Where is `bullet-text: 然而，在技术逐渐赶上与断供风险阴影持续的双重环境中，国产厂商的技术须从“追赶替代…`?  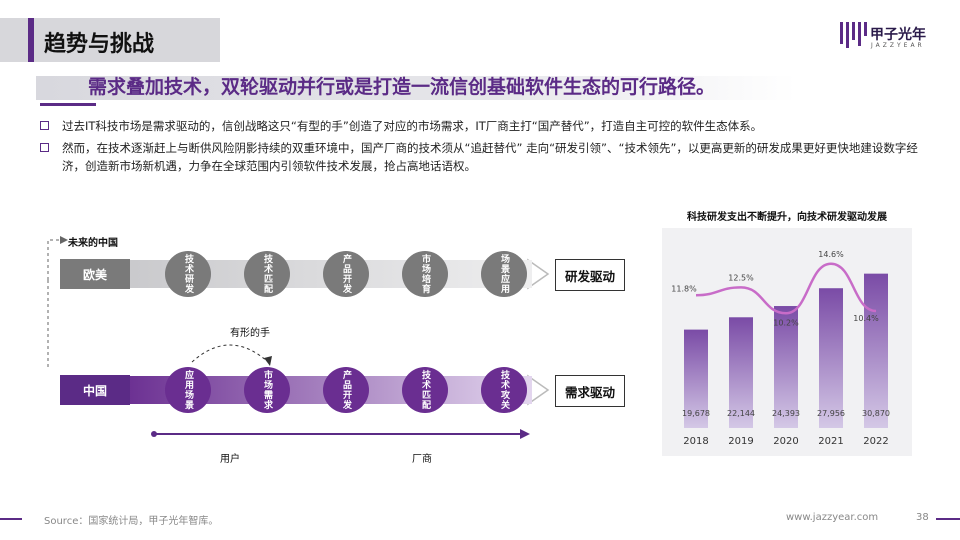
bullet-text: 然而，在技术逐渐赶上与断供风险阴影持续的双重环境中，国产厂商的技术须从“追赶替代… is located at coordinates (490, 157).